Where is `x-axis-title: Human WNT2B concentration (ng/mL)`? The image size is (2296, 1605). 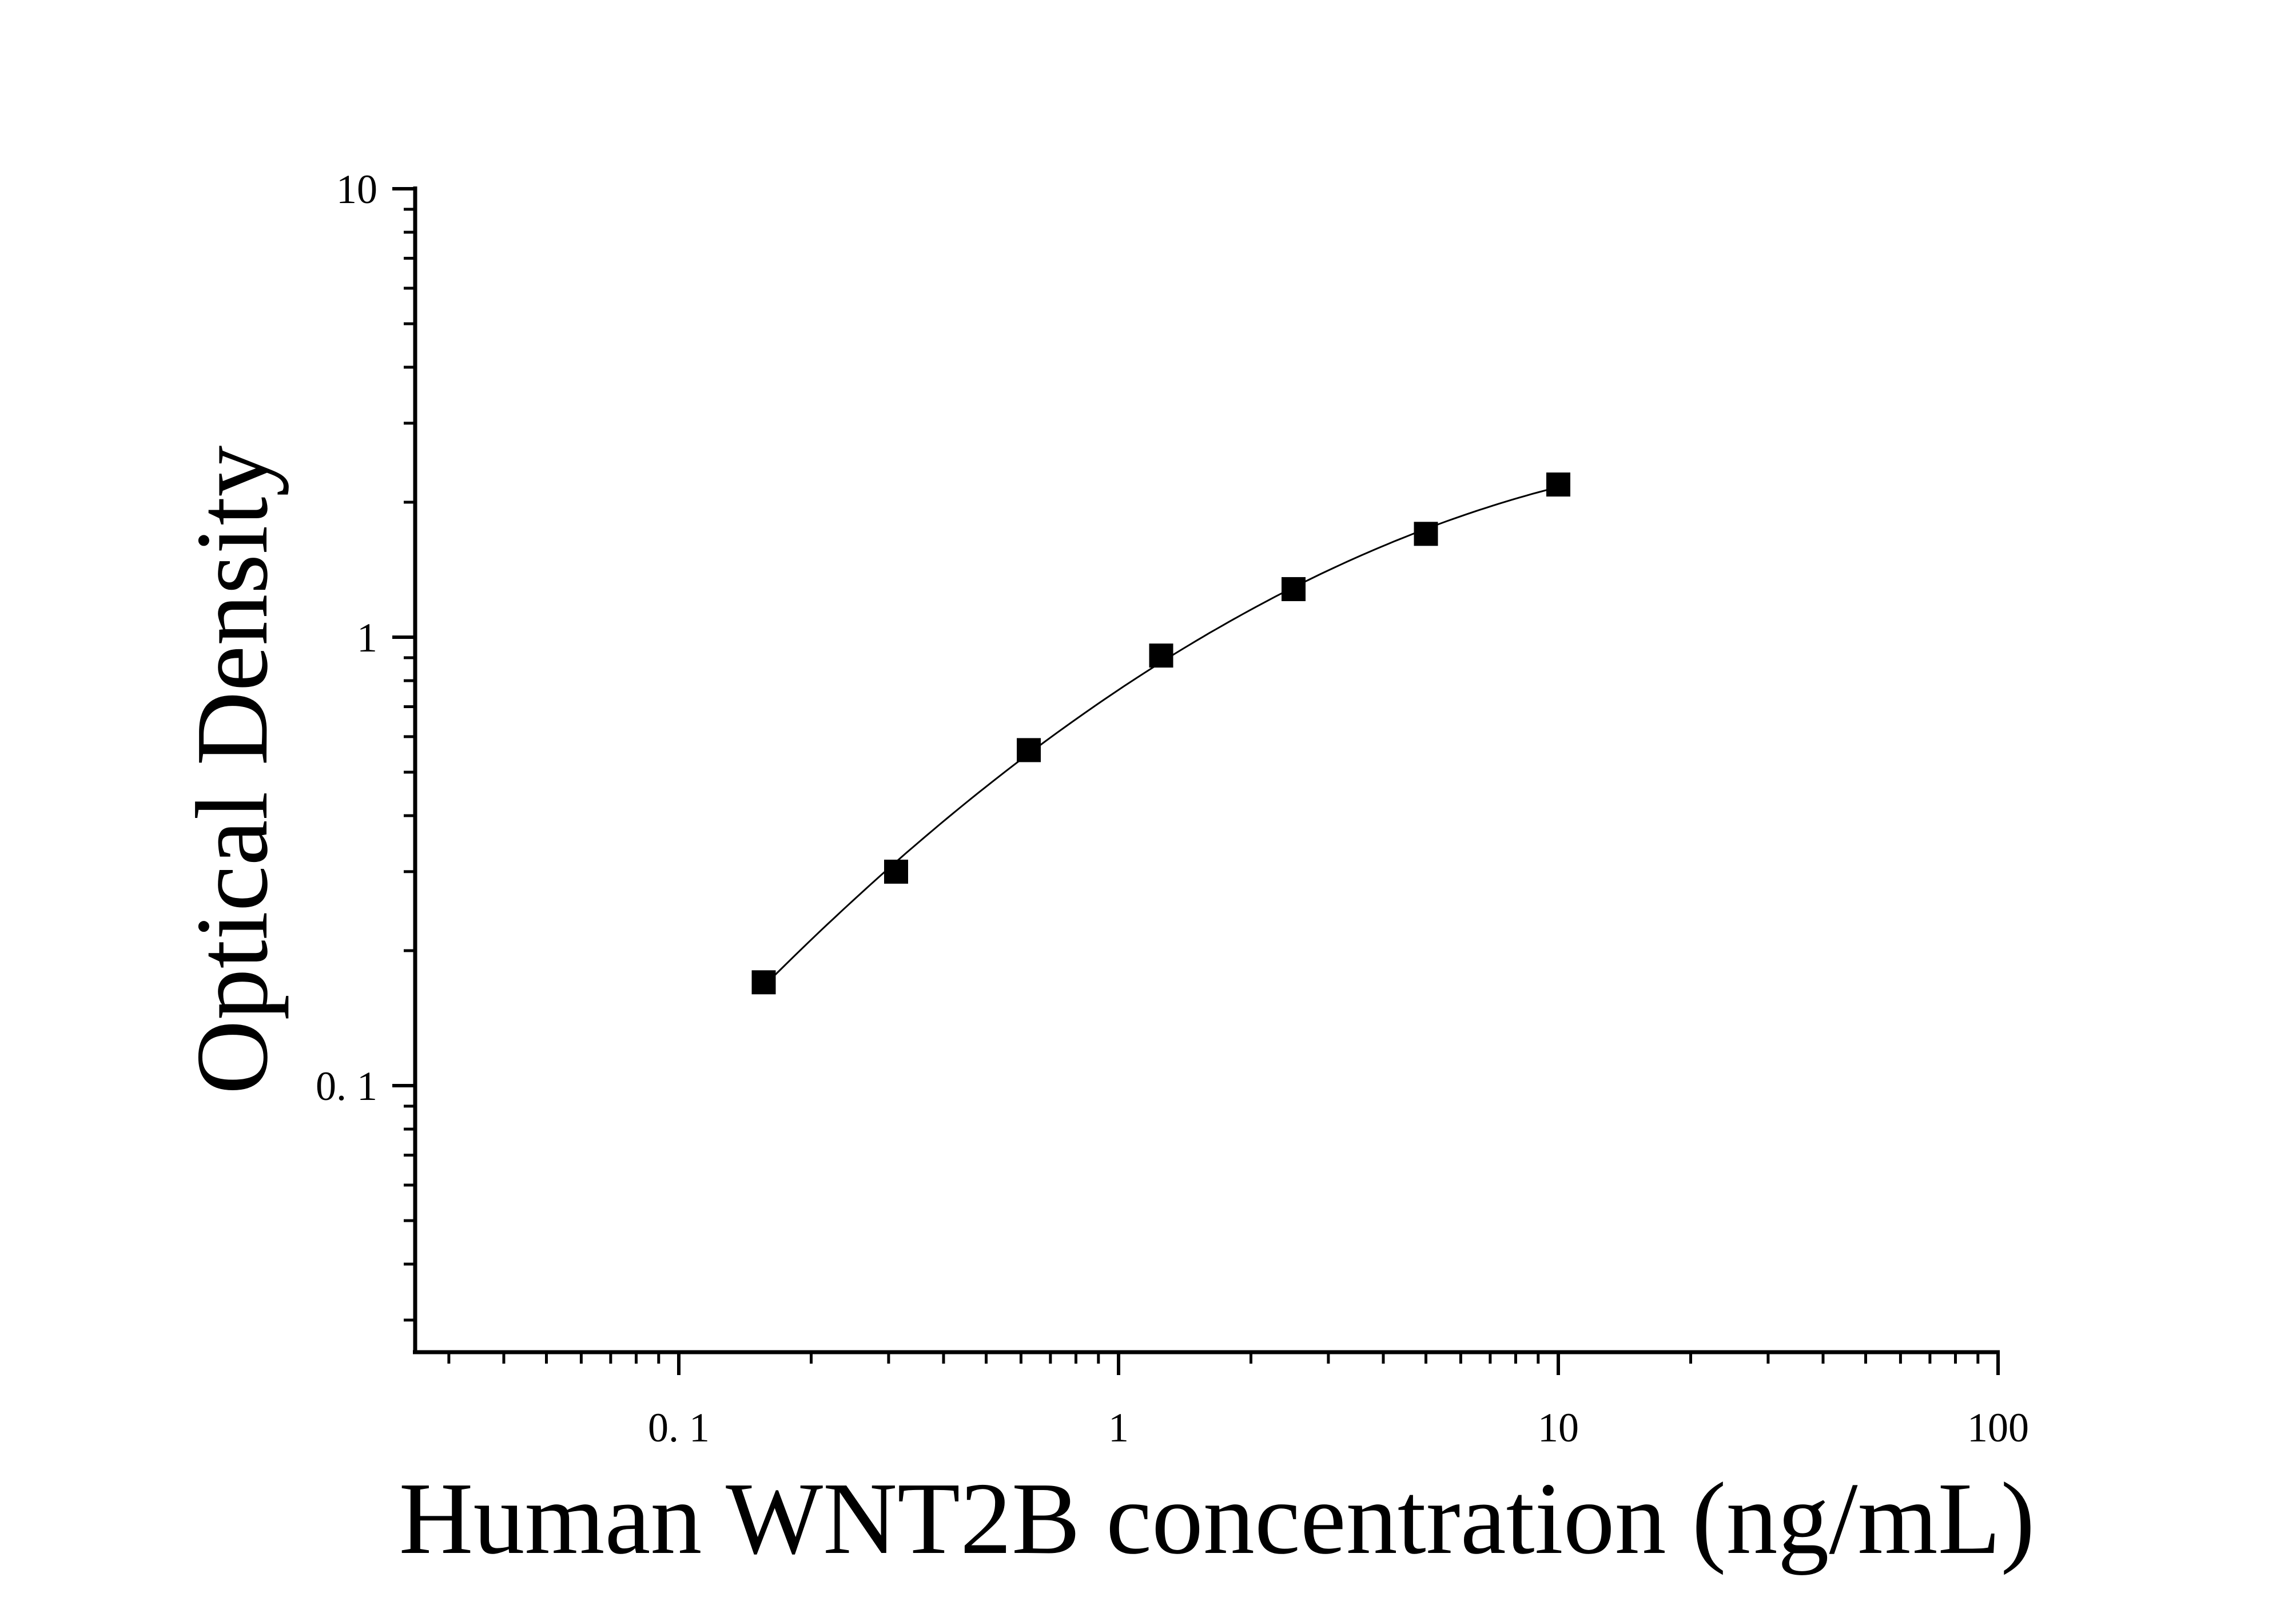 x-axis-title: Human WNT2B concentration (ng/mL) is located at coordinates (1217, 1518).